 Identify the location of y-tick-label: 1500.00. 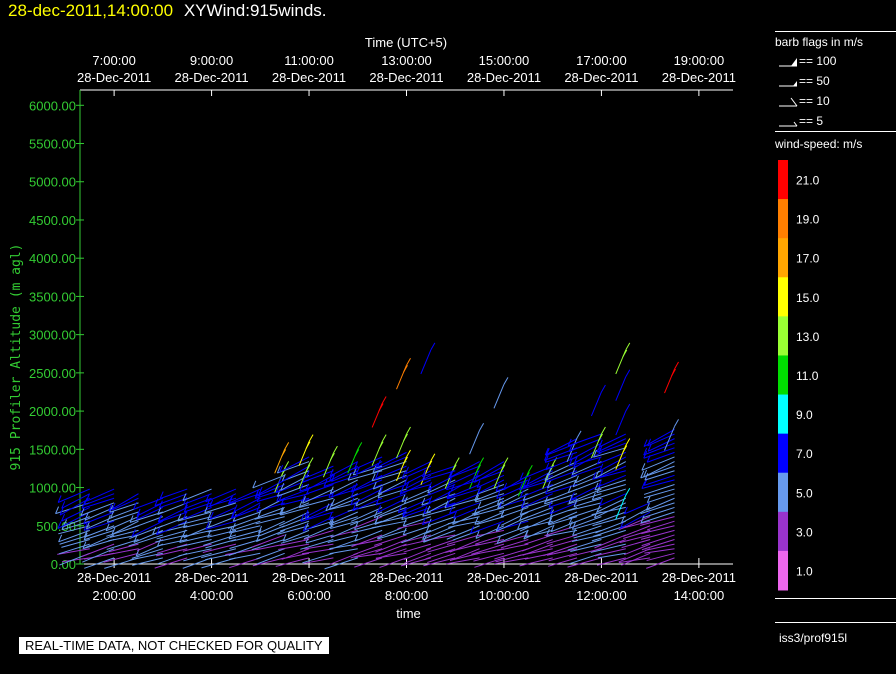
(52, 449).